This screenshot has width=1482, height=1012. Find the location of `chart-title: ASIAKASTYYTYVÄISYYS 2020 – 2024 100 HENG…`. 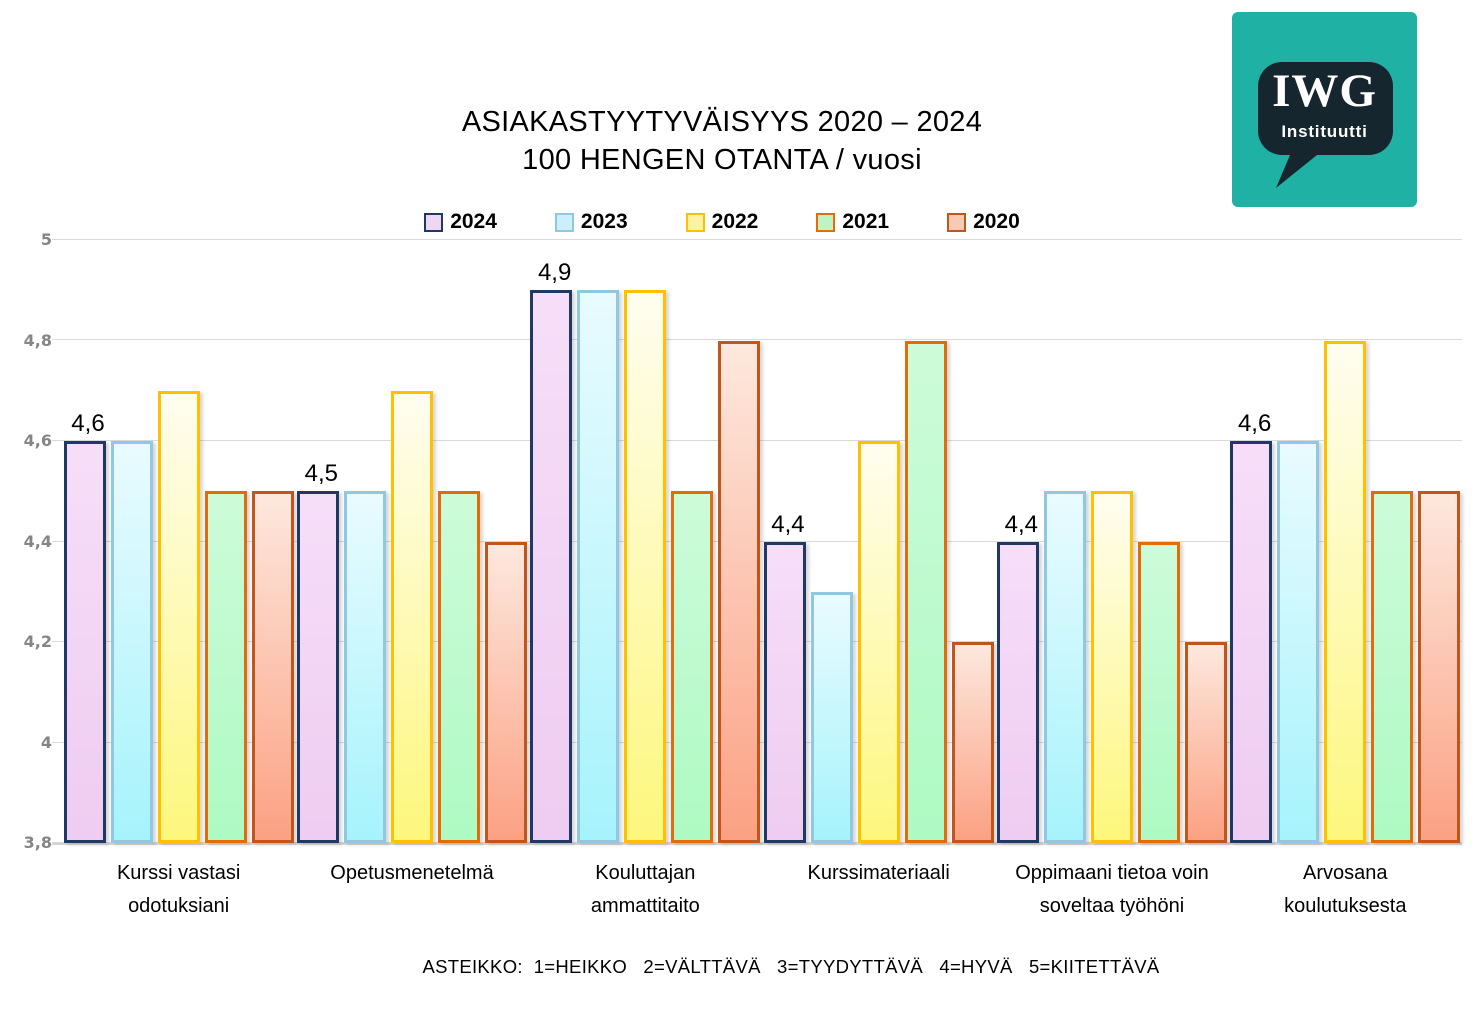

chart-title: ASIAKASTYYTYVÄISYYS 2020 – 2024 100 HENG… is located at coordinates (722, 141).